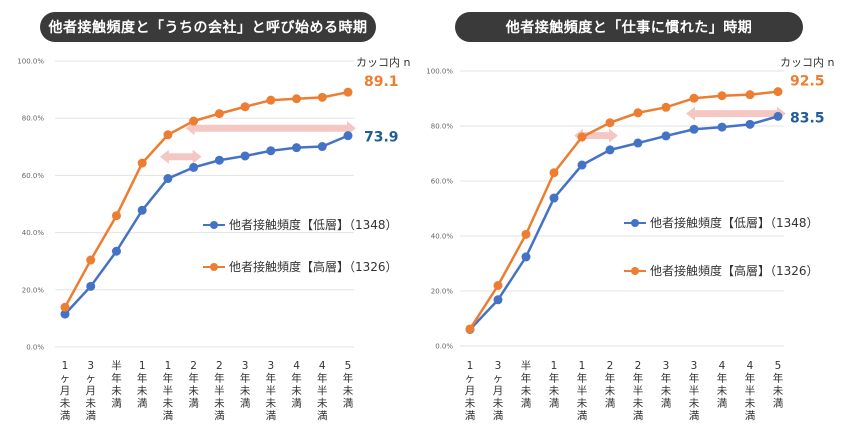  I want to click on chart-title-left: 他者接触頻度と「うちの会社」と呼び始める時期, so click(208, 27).